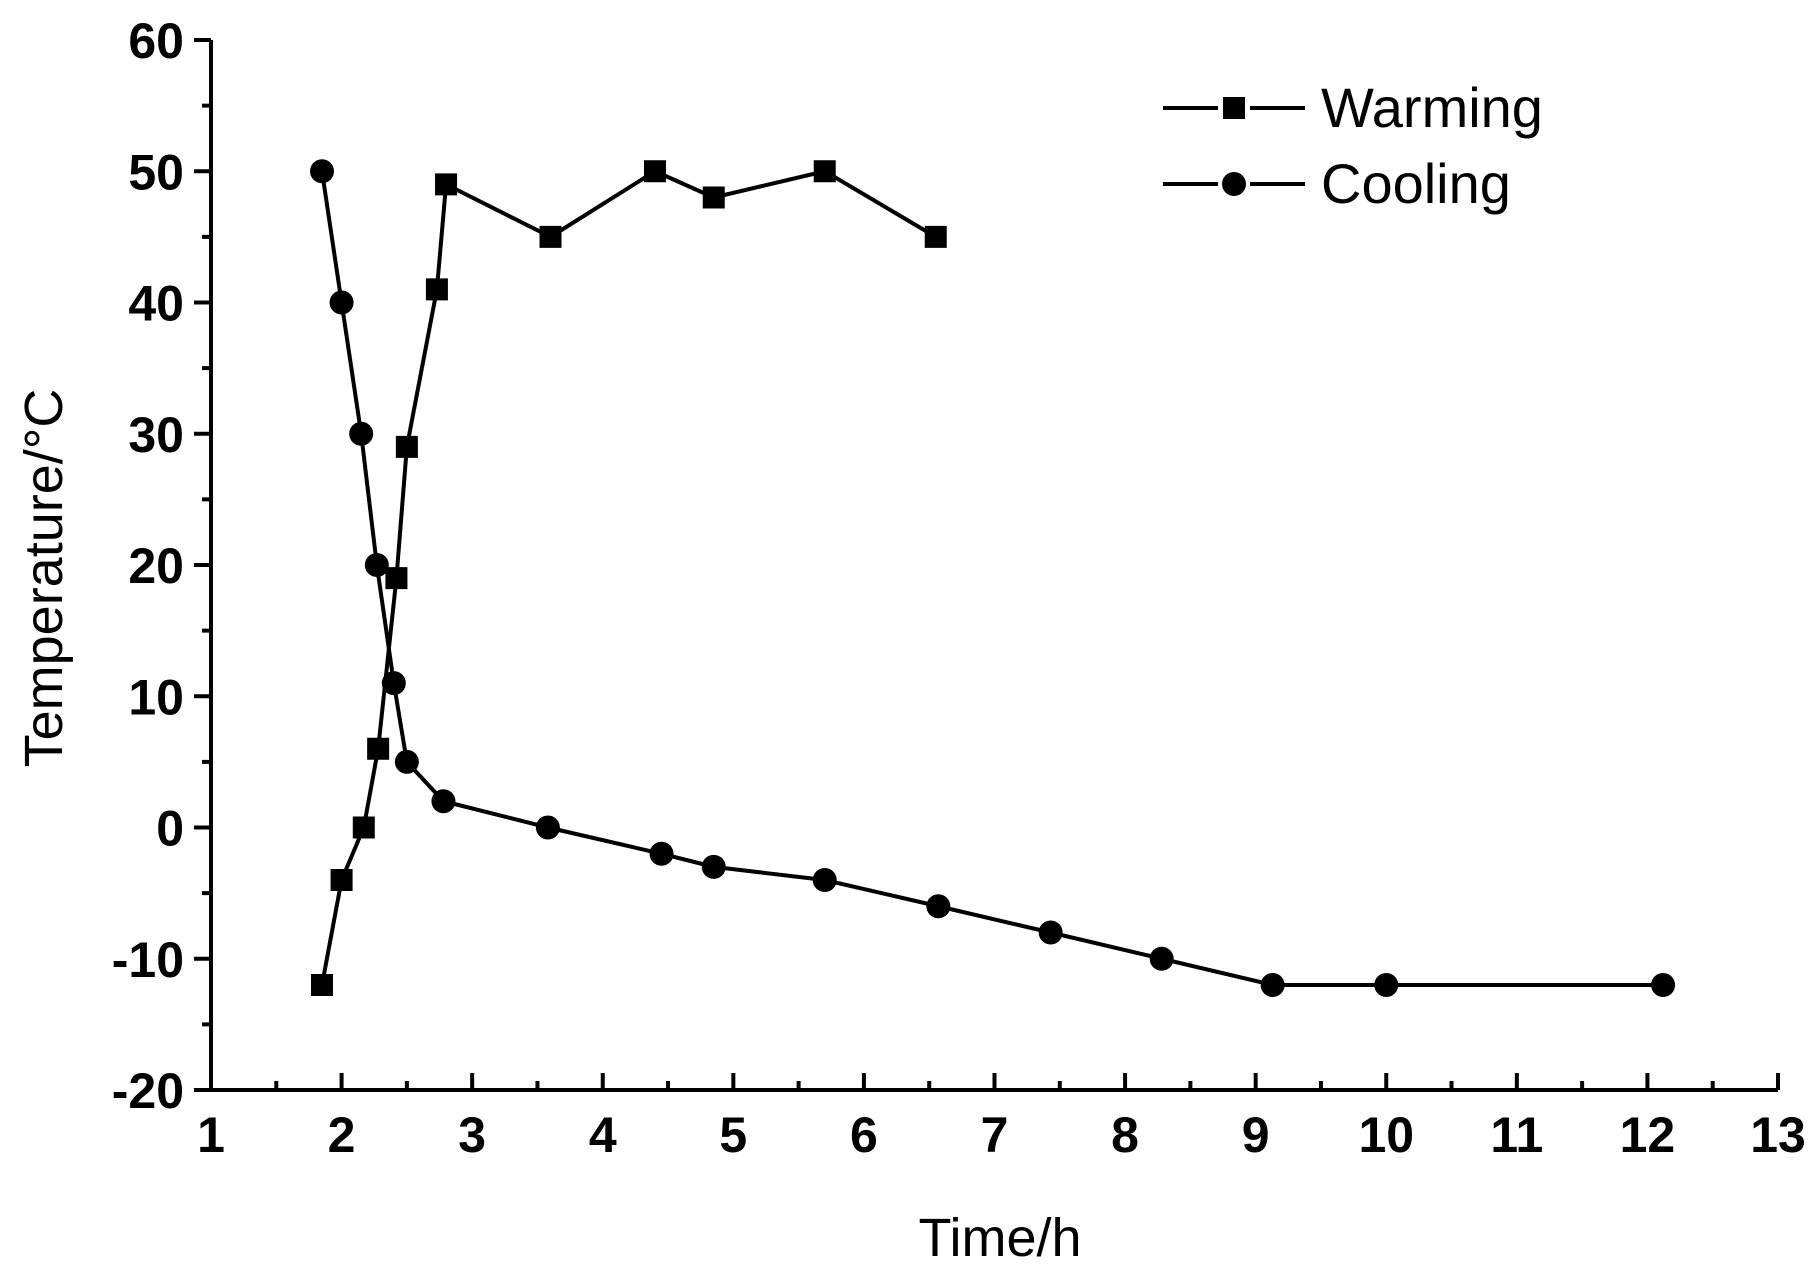 The width and height of the screenshot is (1818, 1276). Describe the element at coordinates (44, 578) in the screenshot. I see `y-axis-title: Temperature/°C` at that location.